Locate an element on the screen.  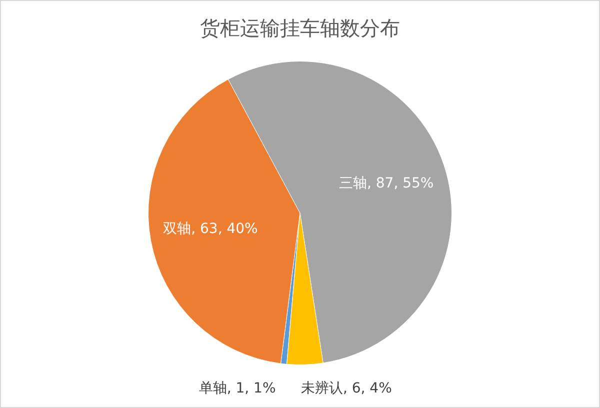
slice-label: 双轴, 63, 40% is located at coordinates (210, 229).